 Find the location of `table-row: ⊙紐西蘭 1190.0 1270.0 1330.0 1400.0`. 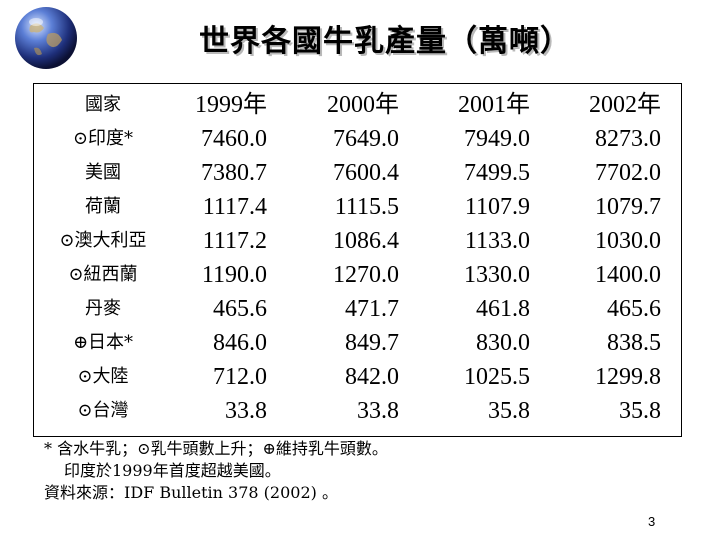

table-row: ⊙紐西蘭 1190.0 1270.0 1330.0 1400.0 is located at coordinates (357, 275).